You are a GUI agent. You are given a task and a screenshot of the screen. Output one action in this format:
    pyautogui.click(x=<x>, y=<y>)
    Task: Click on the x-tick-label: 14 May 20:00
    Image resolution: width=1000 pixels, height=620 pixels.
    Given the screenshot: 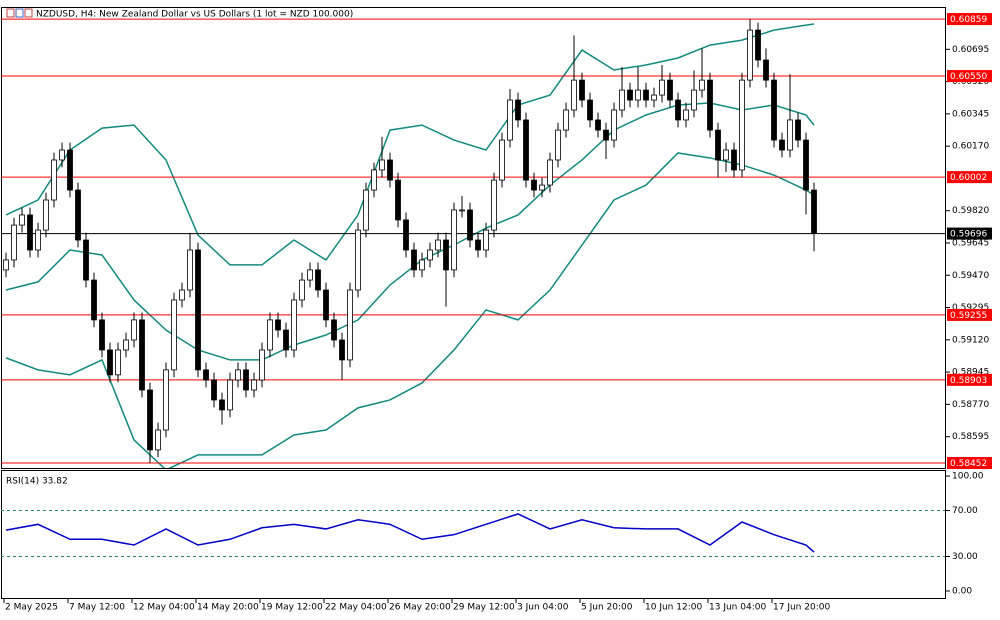 What is the action you would take?
    pyautogui.click(x=228, y=608)
    